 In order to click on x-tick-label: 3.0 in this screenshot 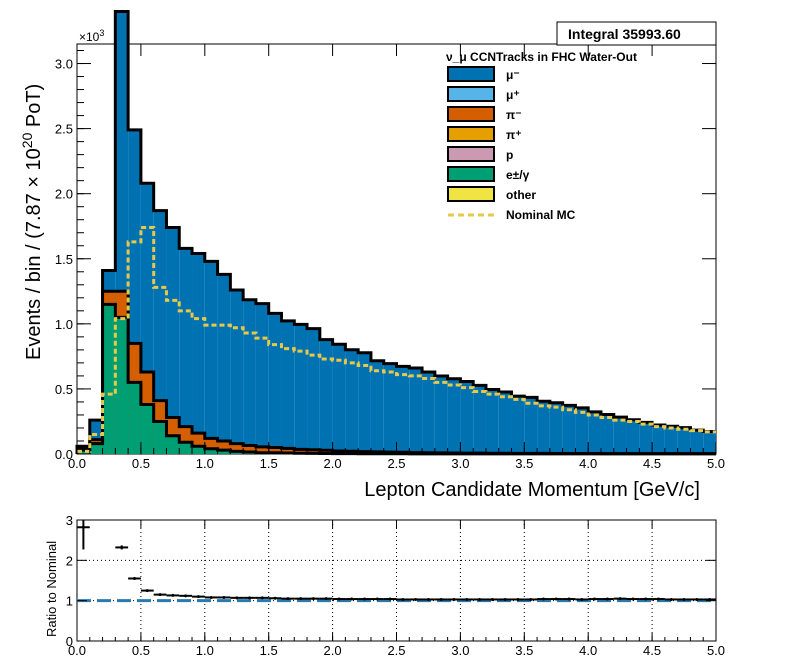, I will do `click(460, 463)`.